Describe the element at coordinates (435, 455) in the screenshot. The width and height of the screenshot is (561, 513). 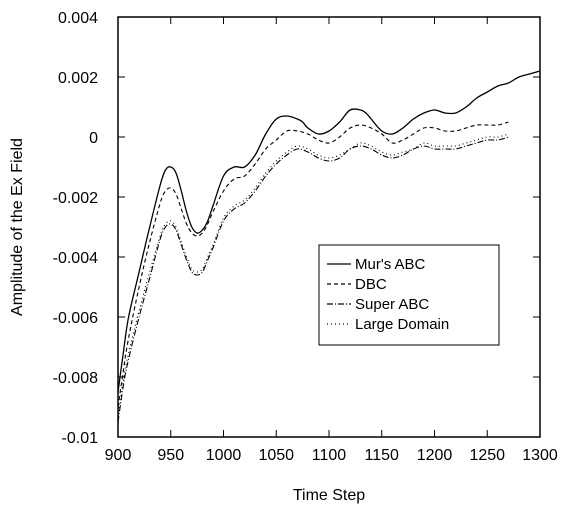
I see `x-tick-label: 1200` at that location.